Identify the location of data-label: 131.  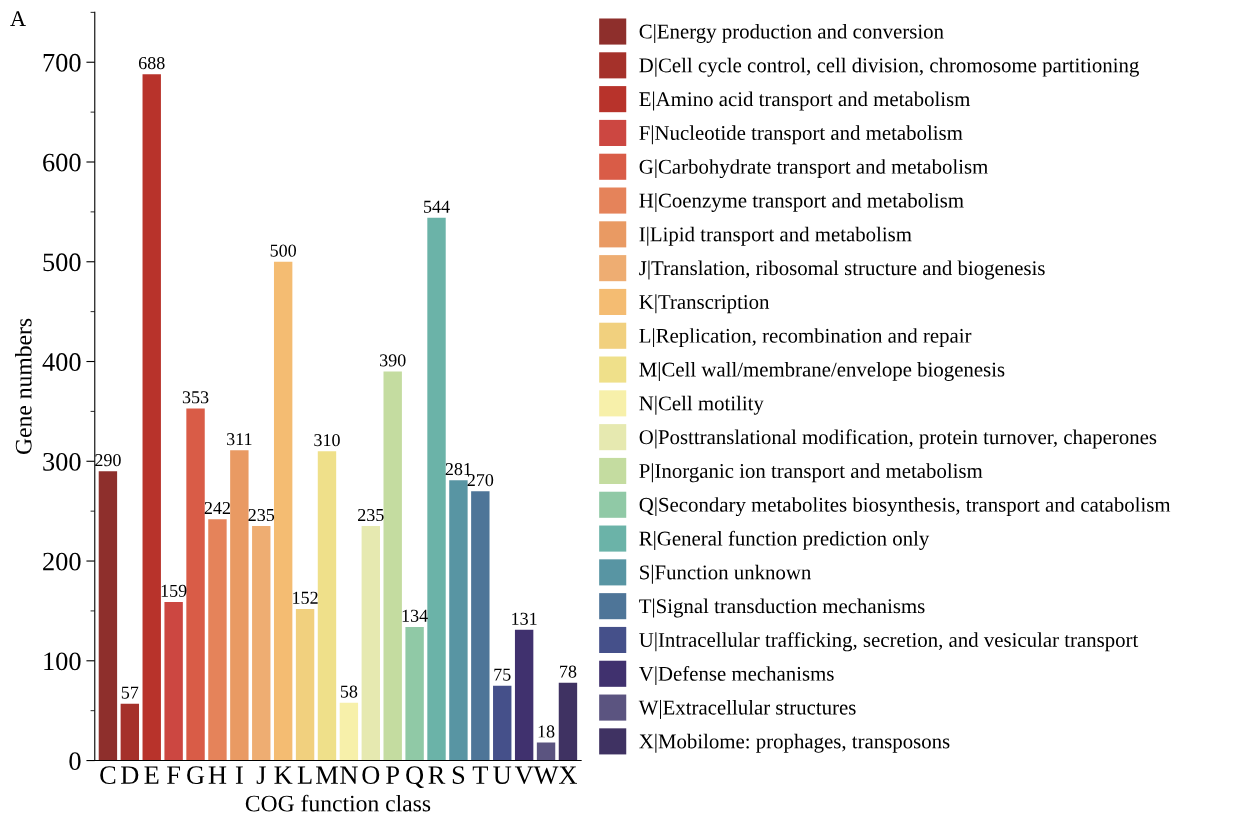
(524, 618).